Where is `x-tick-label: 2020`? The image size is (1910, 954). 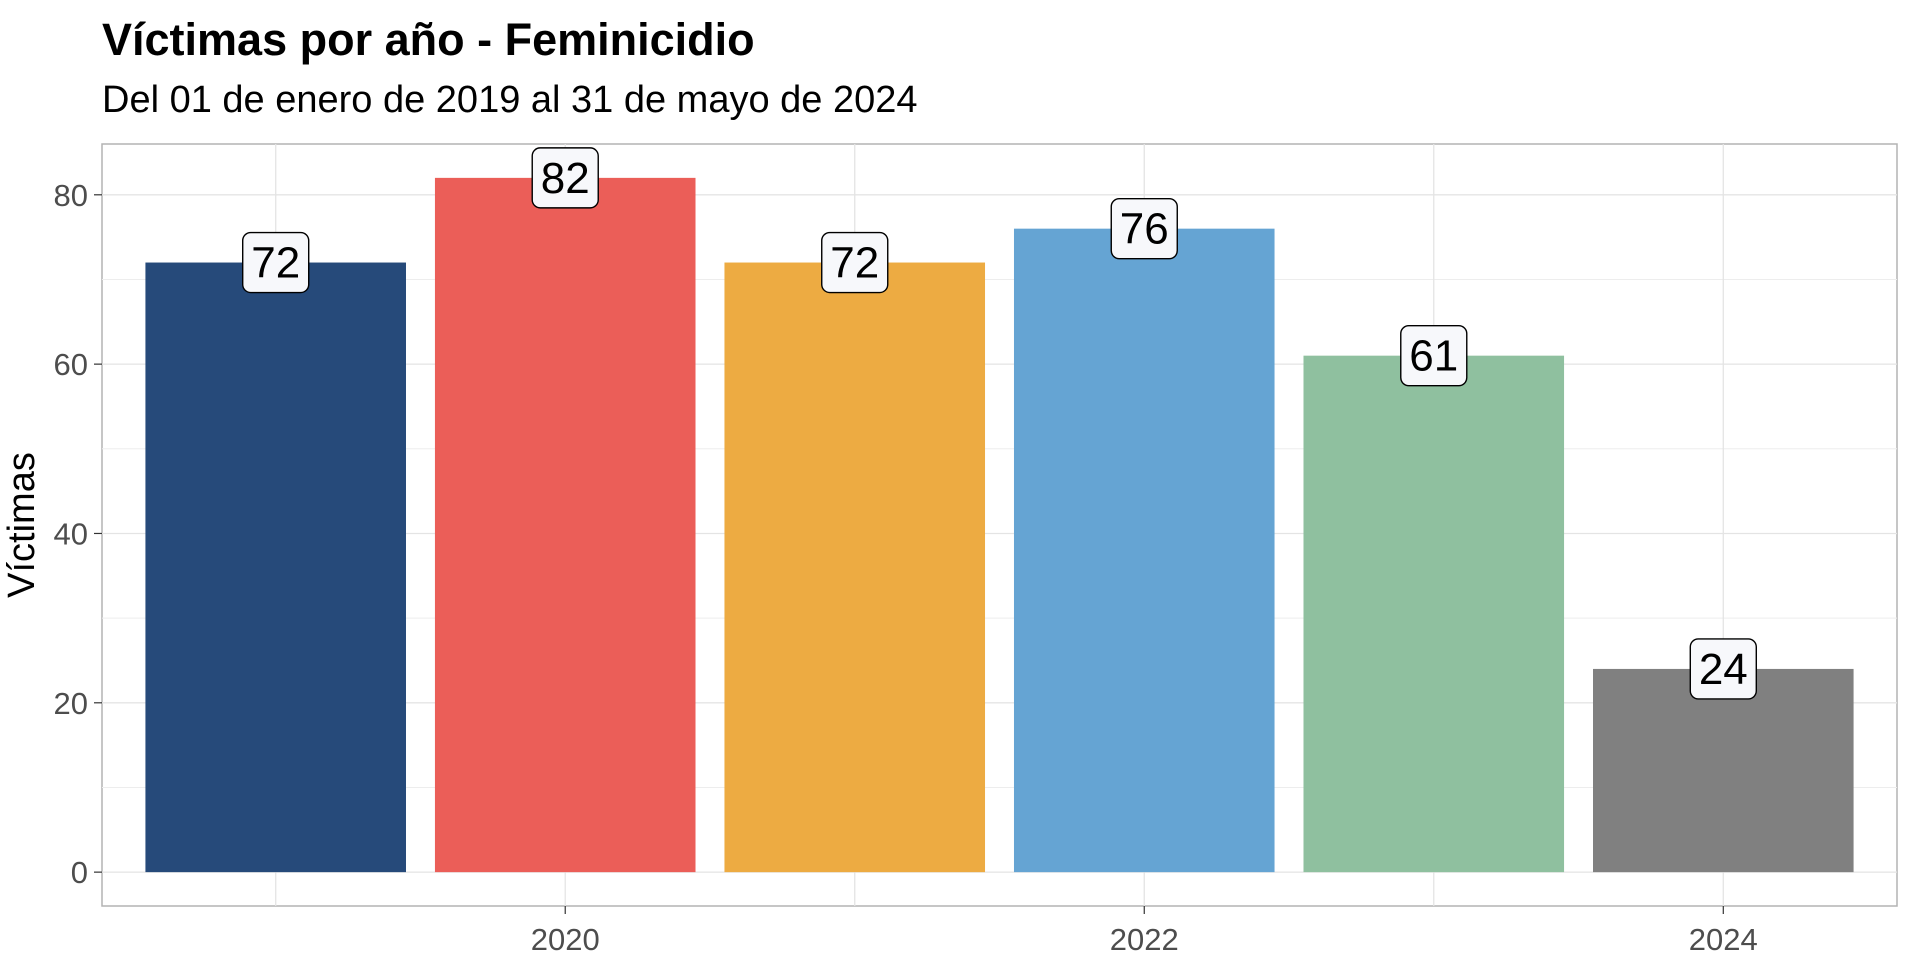 x-tick-label: 2020 is located at coordinates (565, 938).